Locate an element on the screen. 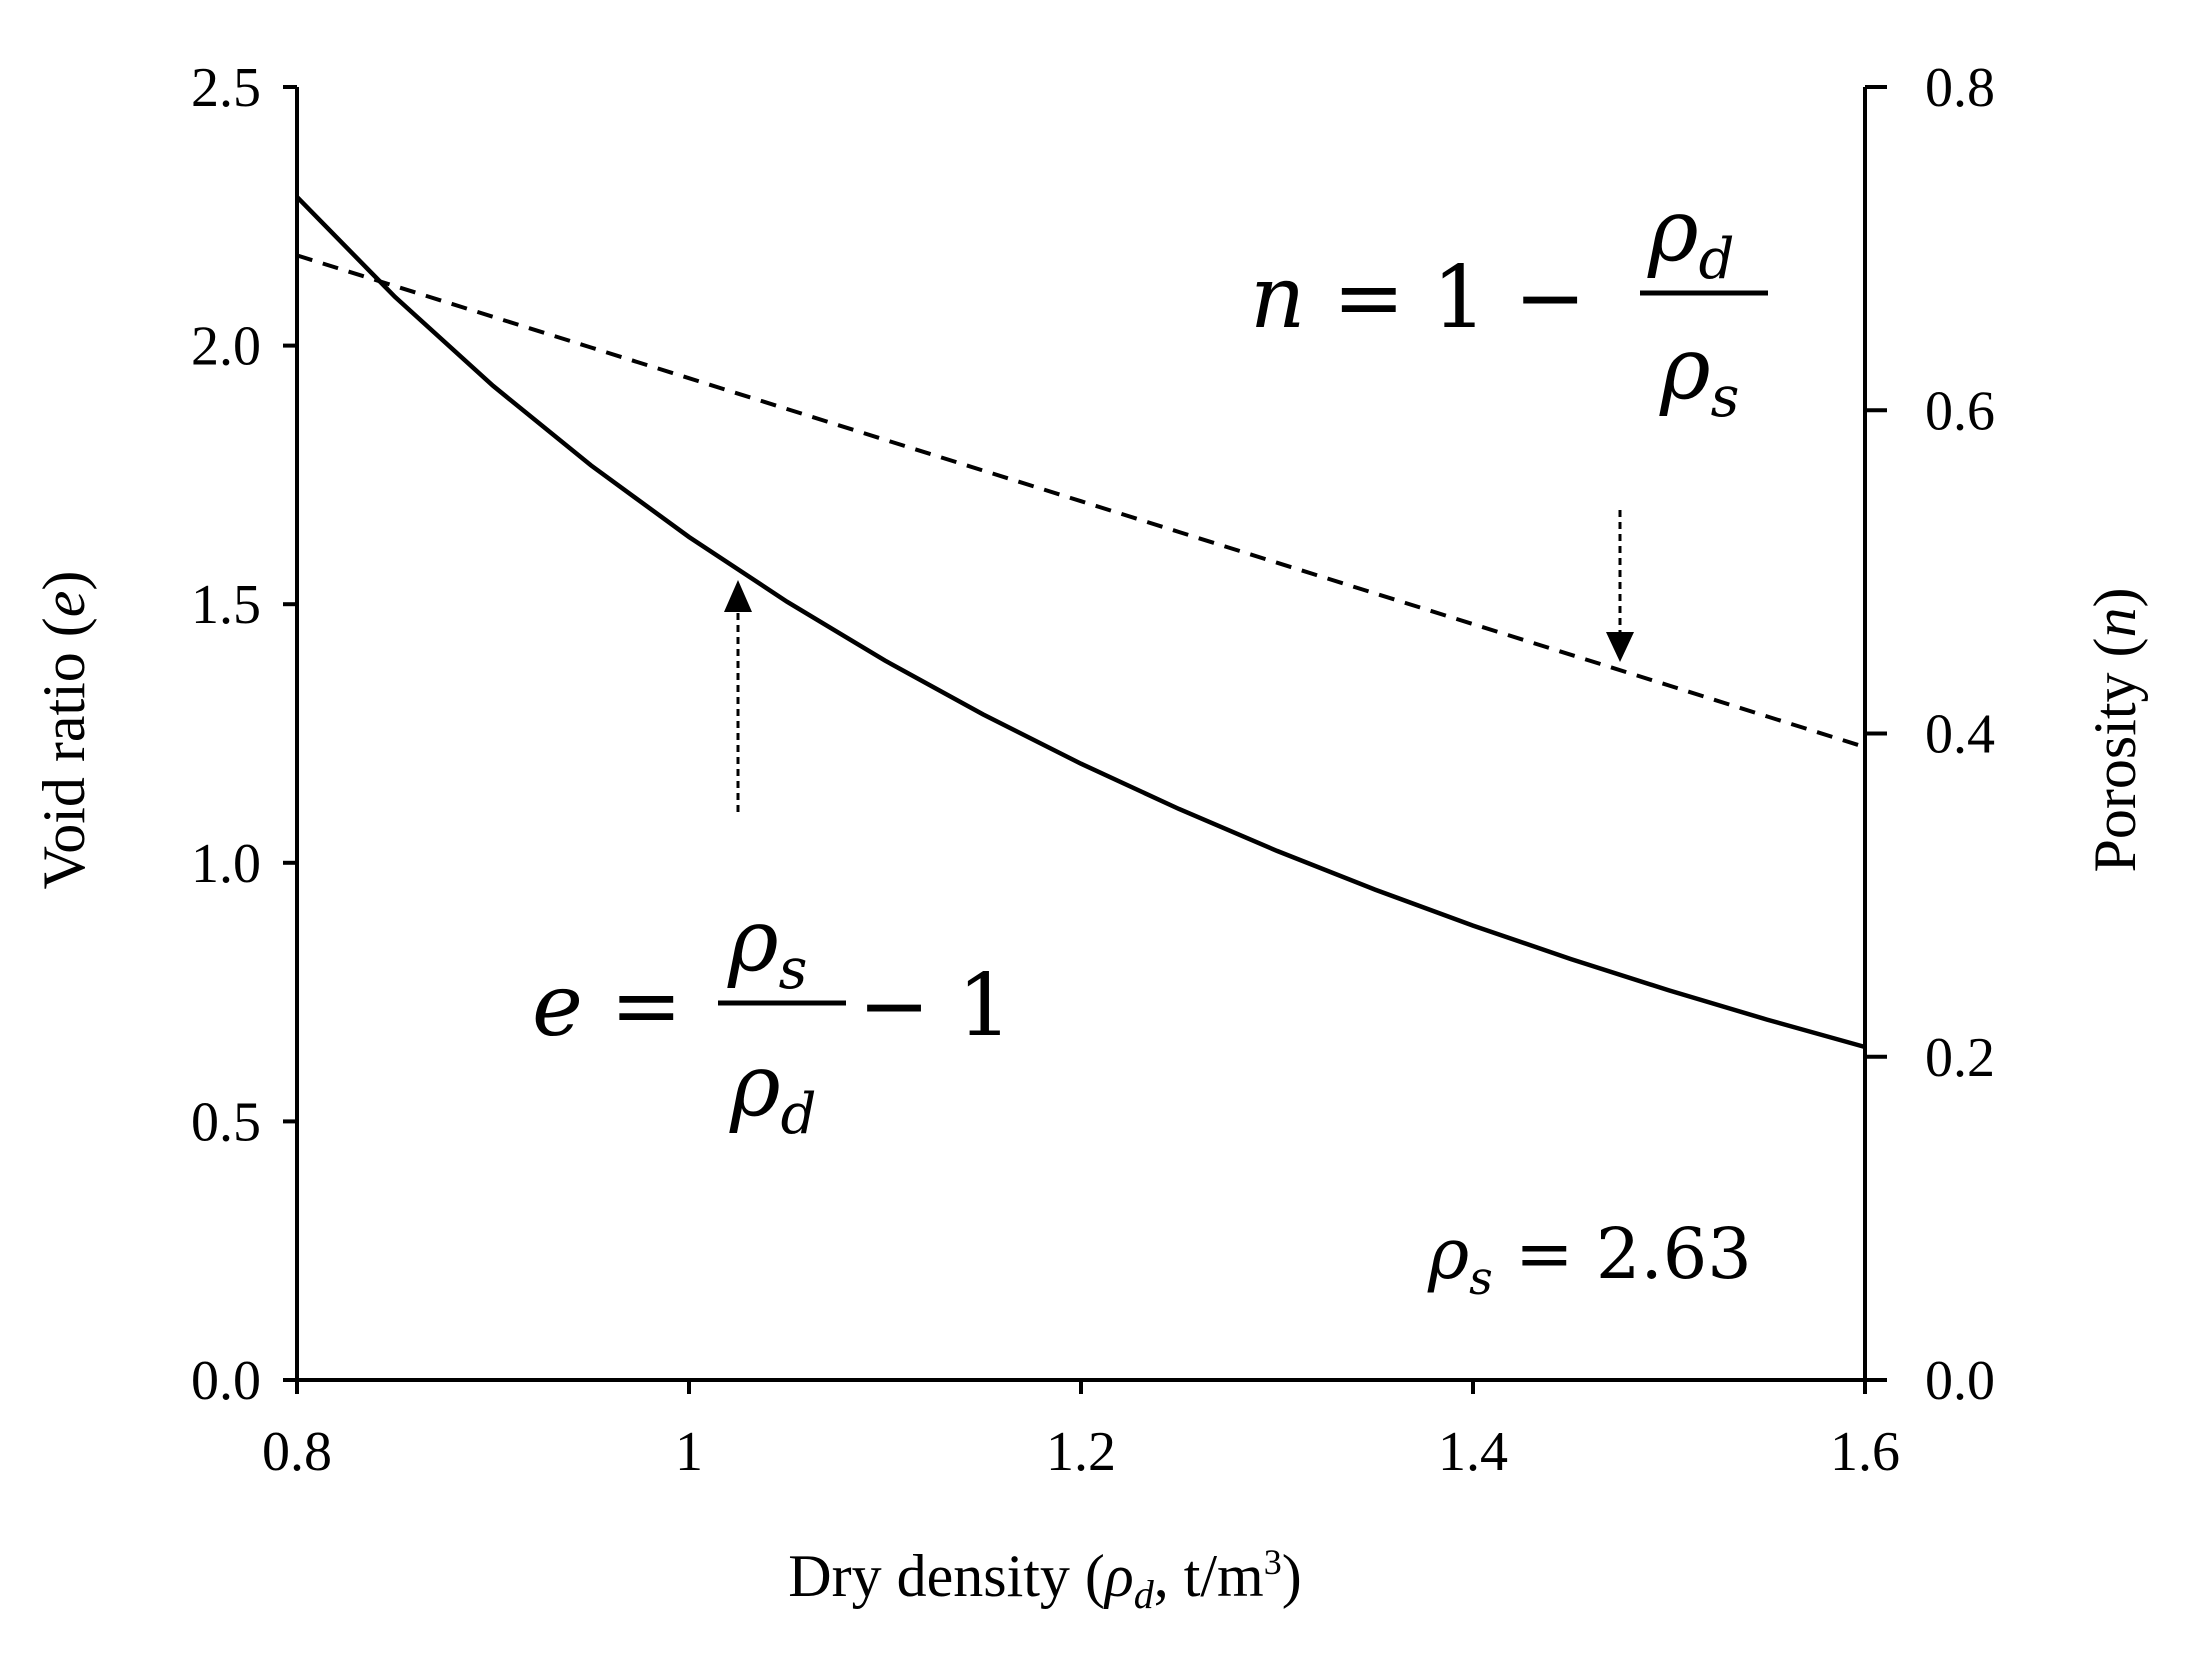 Image resolution: width=2189 pixels, height=1659 pixels. left-y-axis-label: Void ratio (e) is located at coordinates (64, 730).